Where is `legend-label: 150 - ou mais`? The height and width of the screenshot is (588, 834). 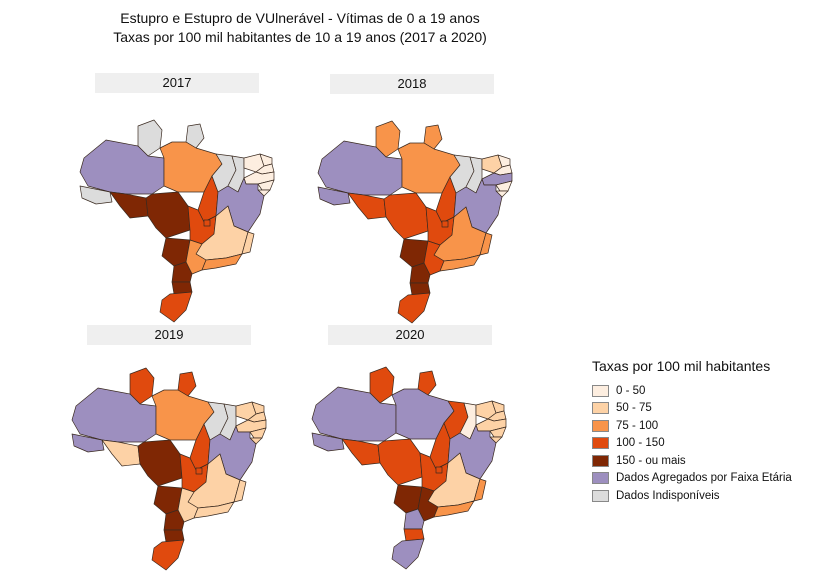 legend-label: 150 - ou mais is located at coordinates (651, 460).